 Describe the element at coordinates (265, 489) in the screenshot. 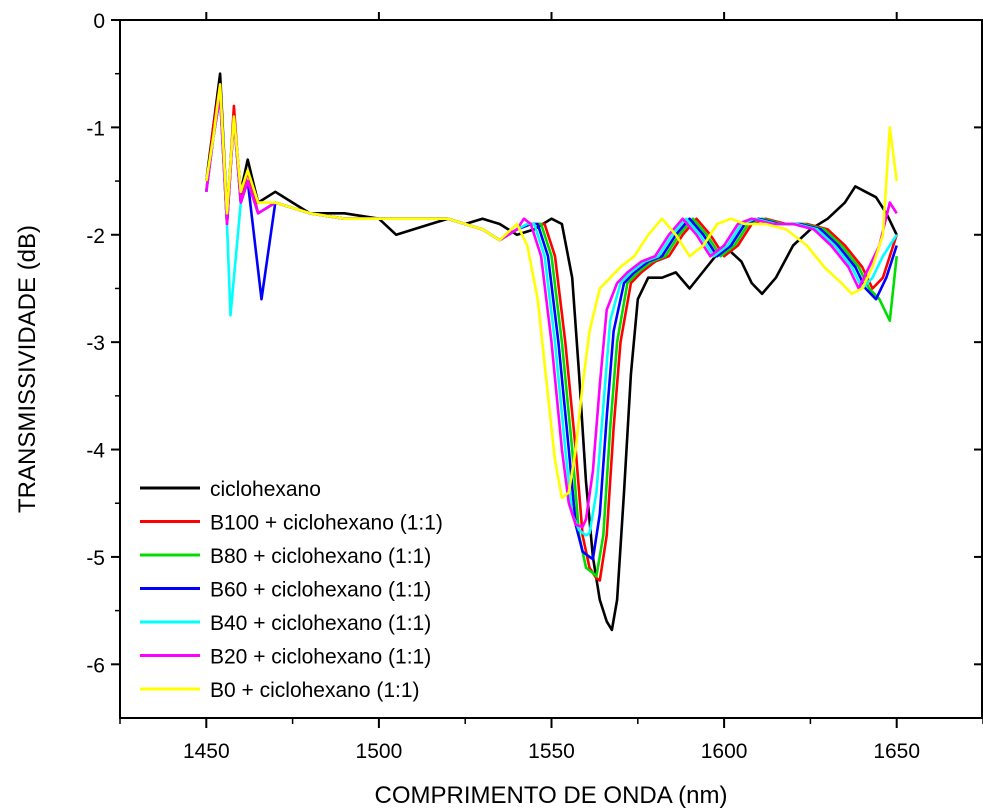

I see `legend-label-0: ciclohexano` at that location.